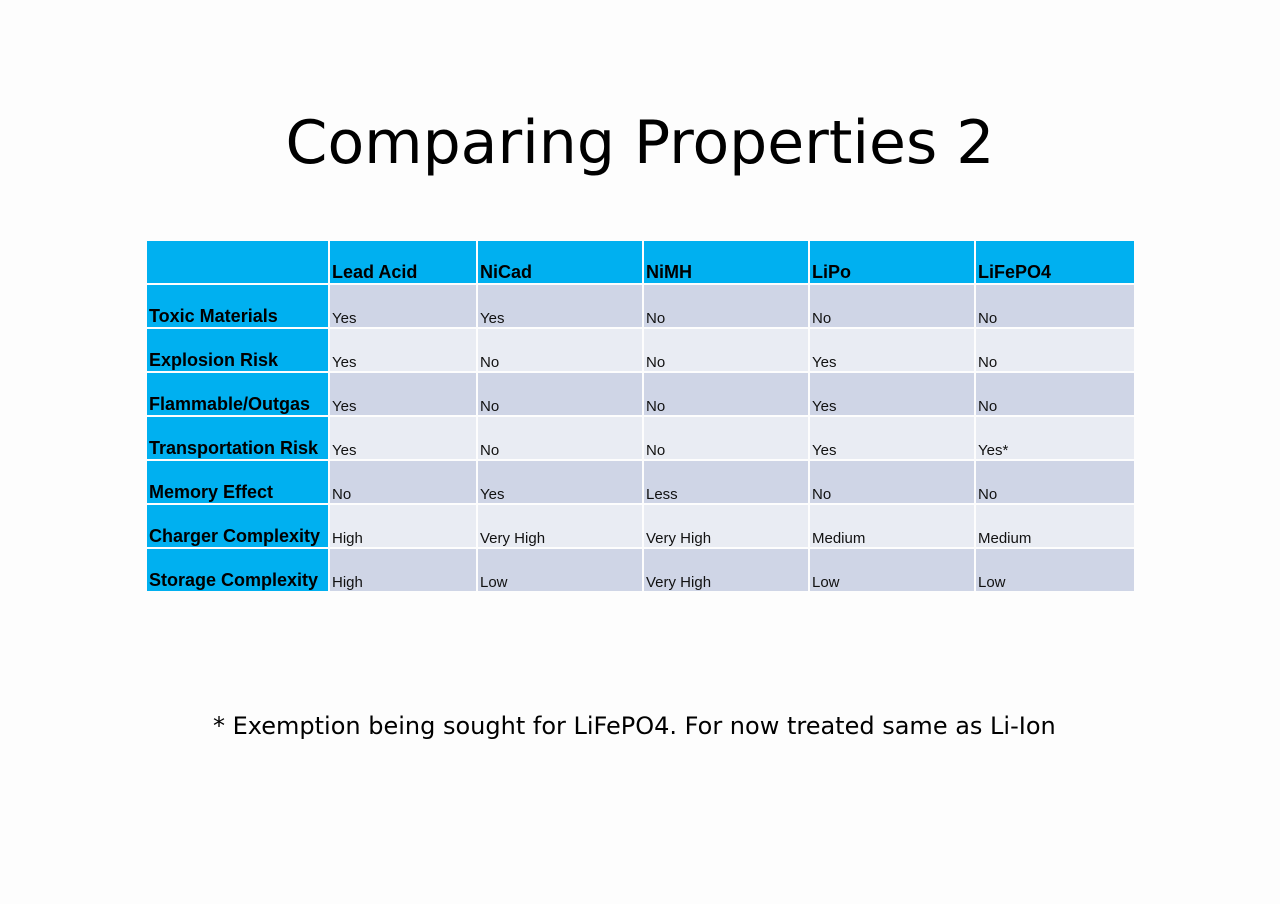  I want to click on table-row: Flammable/Outgas Yes No No Yes No, so click(640, 394).